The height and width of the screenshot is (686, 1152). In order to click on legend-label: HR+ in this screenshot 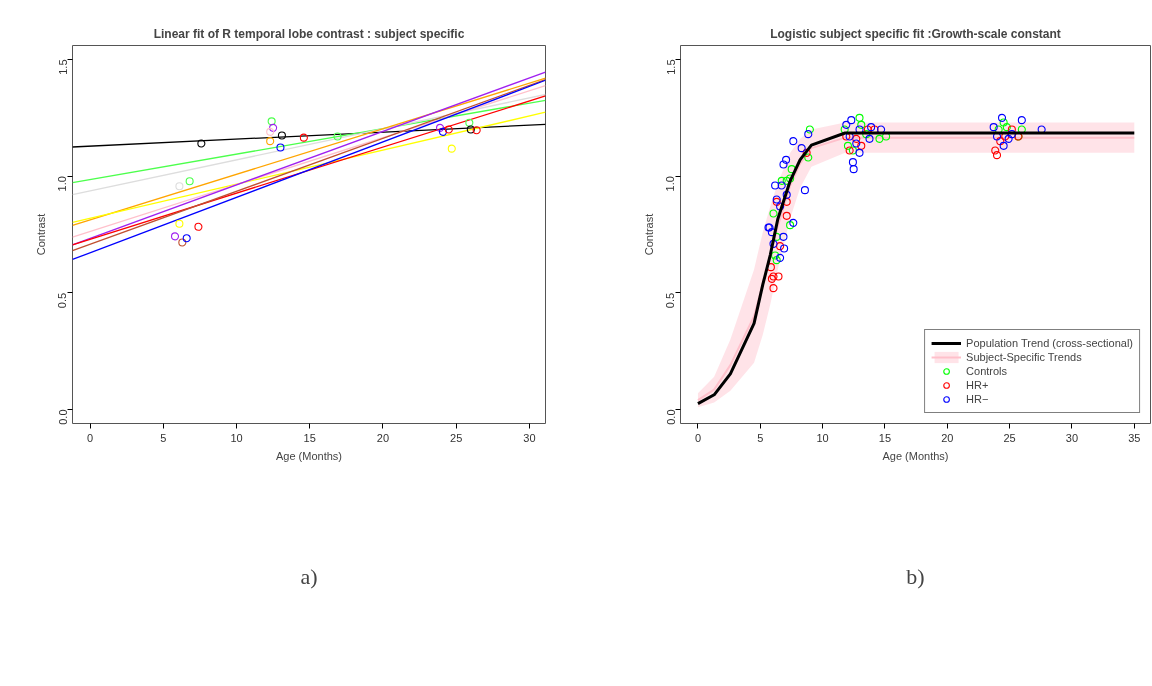, I will do `click(977, 385)`.